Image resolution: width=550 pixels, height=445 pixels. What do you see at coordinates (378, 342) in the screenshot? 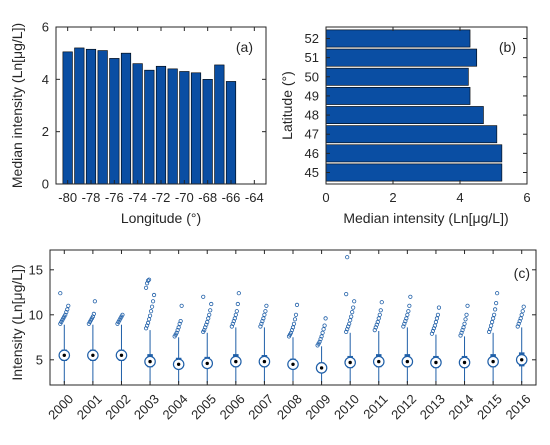
I see `box-2011` at bounding box center [378, 342].